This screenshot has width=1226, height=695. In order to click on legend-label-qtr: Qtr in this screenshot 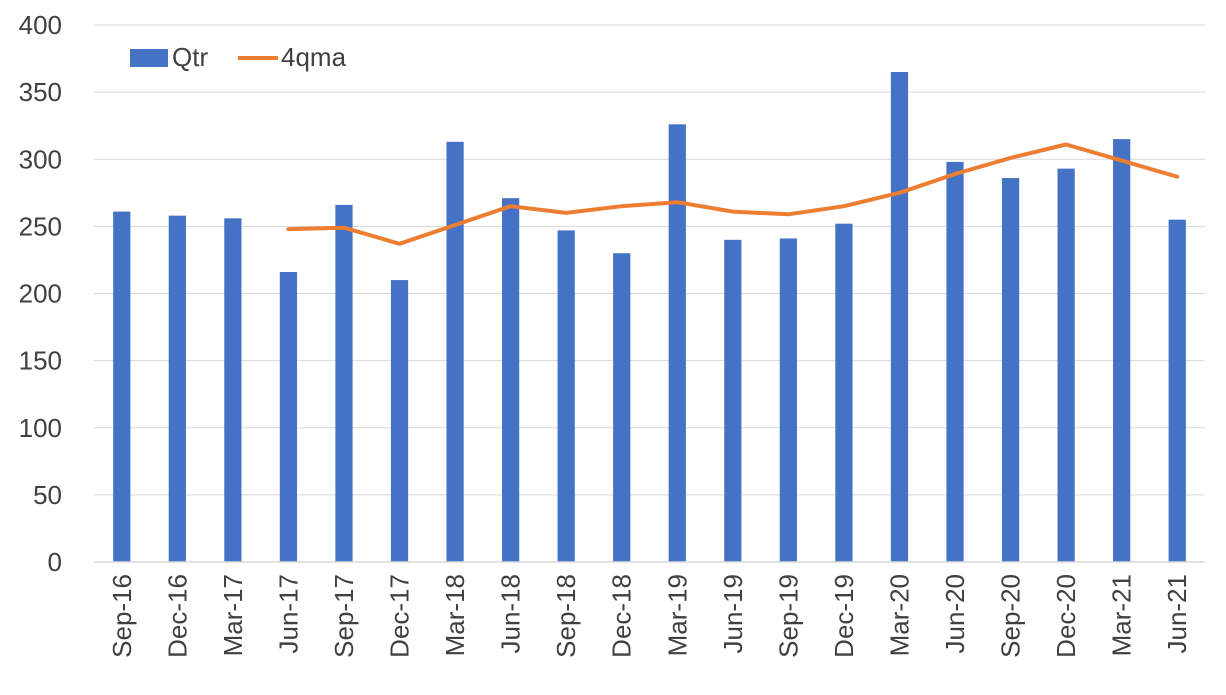, I will do `click(190, 57)`.